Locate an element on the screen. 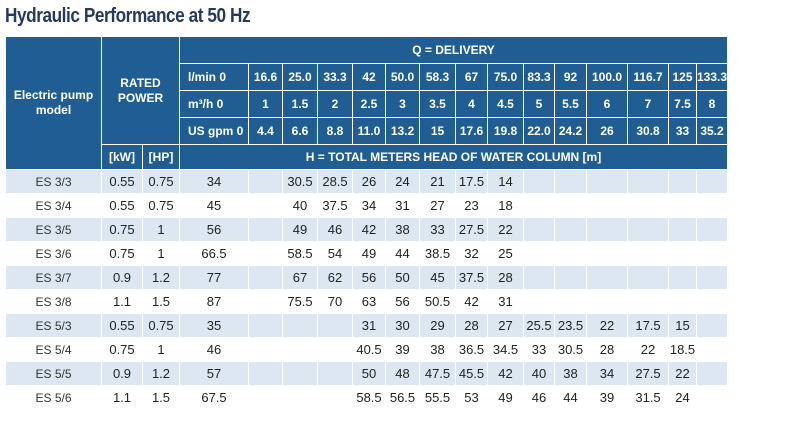  hp-cell: 0.75 is located at coordinates (161, 181).